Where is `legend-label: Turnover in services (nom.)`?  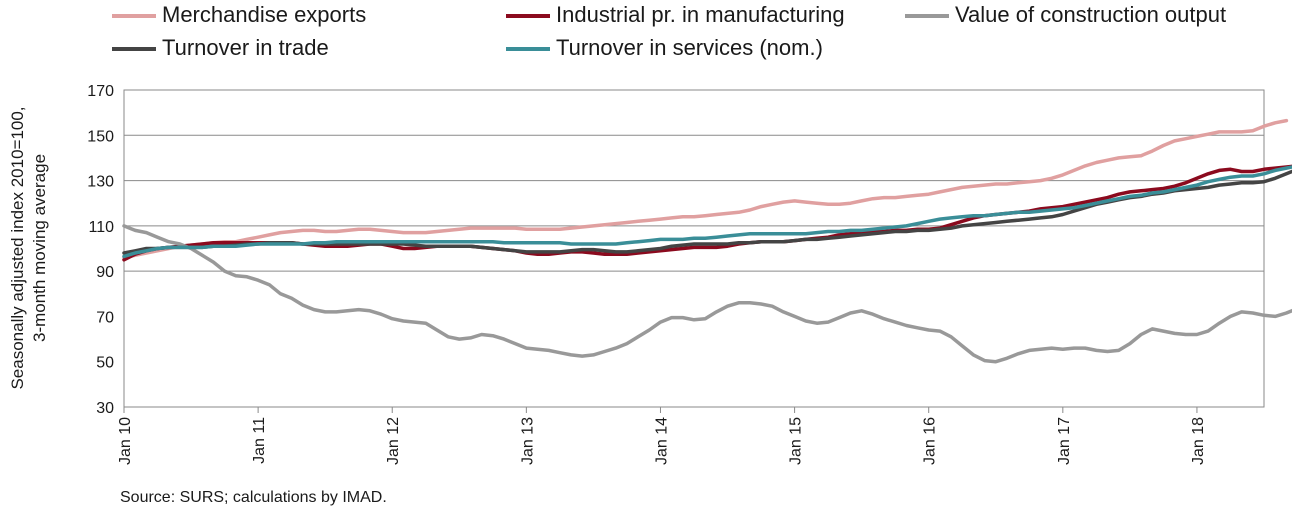 legend-label: Turnover in services (nom.) is located at coordinates (689, 47).